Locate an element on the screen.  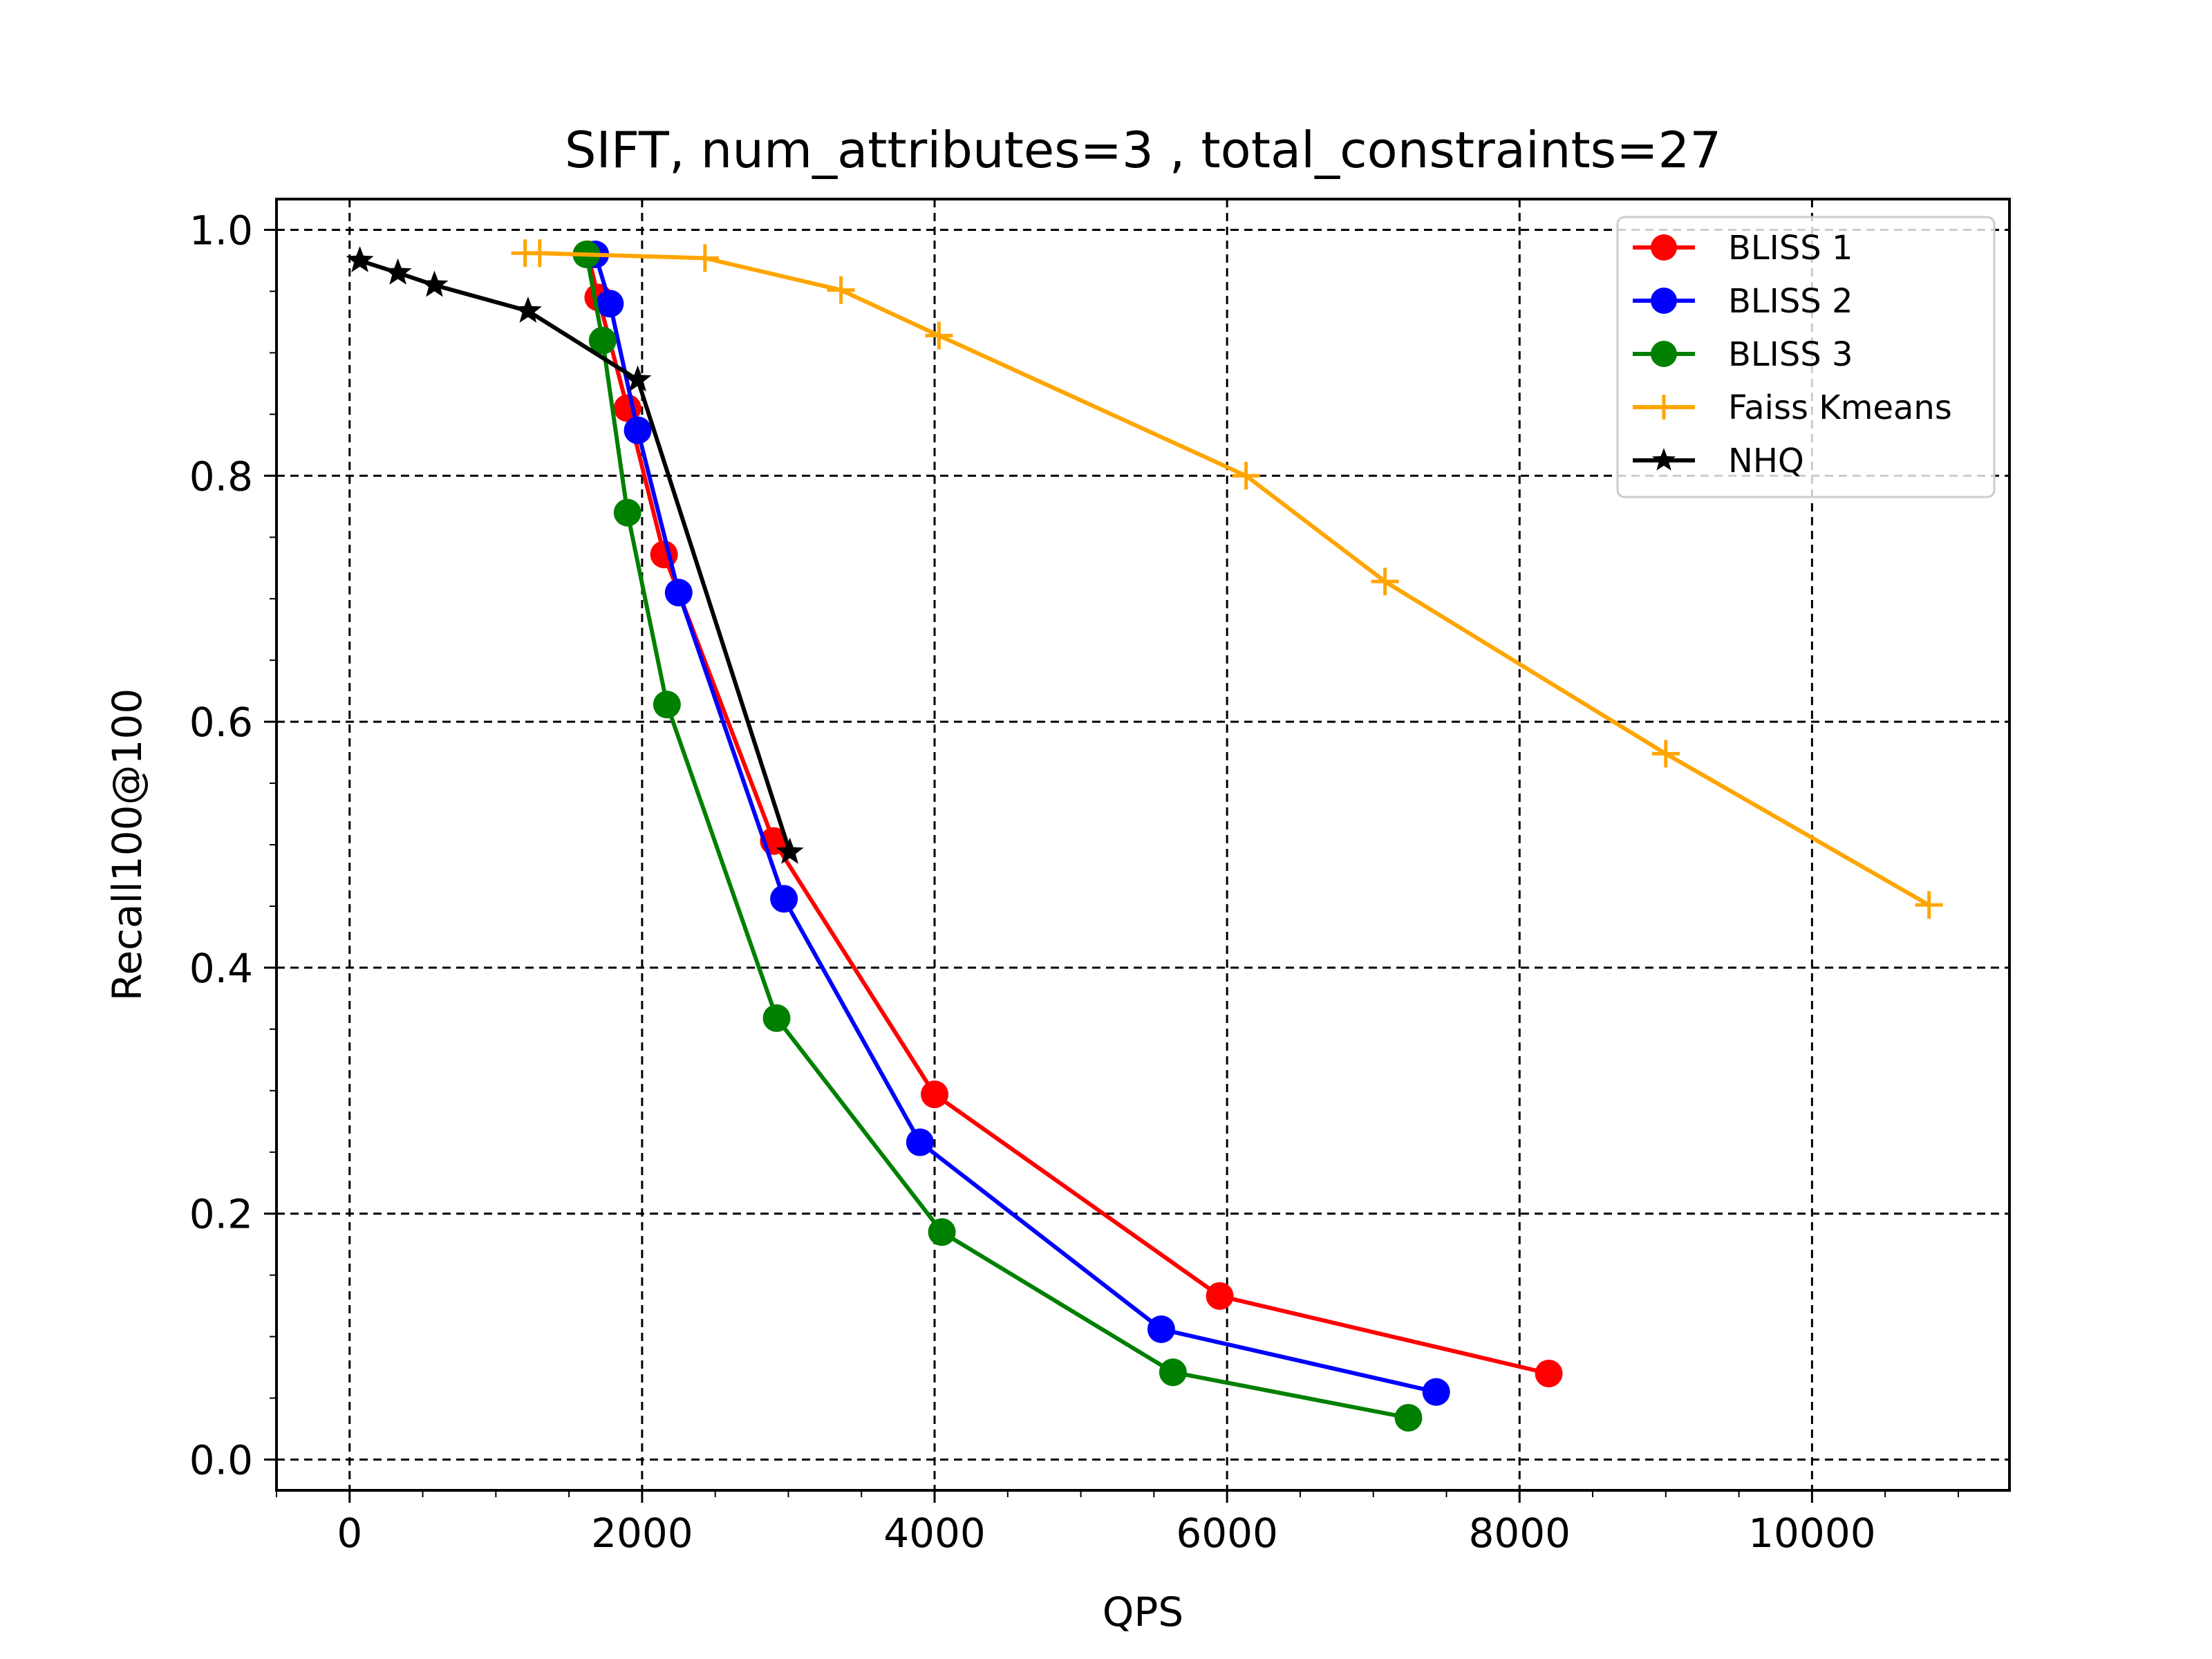
legend-item: NHQ is located at coordinates (1718, 461).